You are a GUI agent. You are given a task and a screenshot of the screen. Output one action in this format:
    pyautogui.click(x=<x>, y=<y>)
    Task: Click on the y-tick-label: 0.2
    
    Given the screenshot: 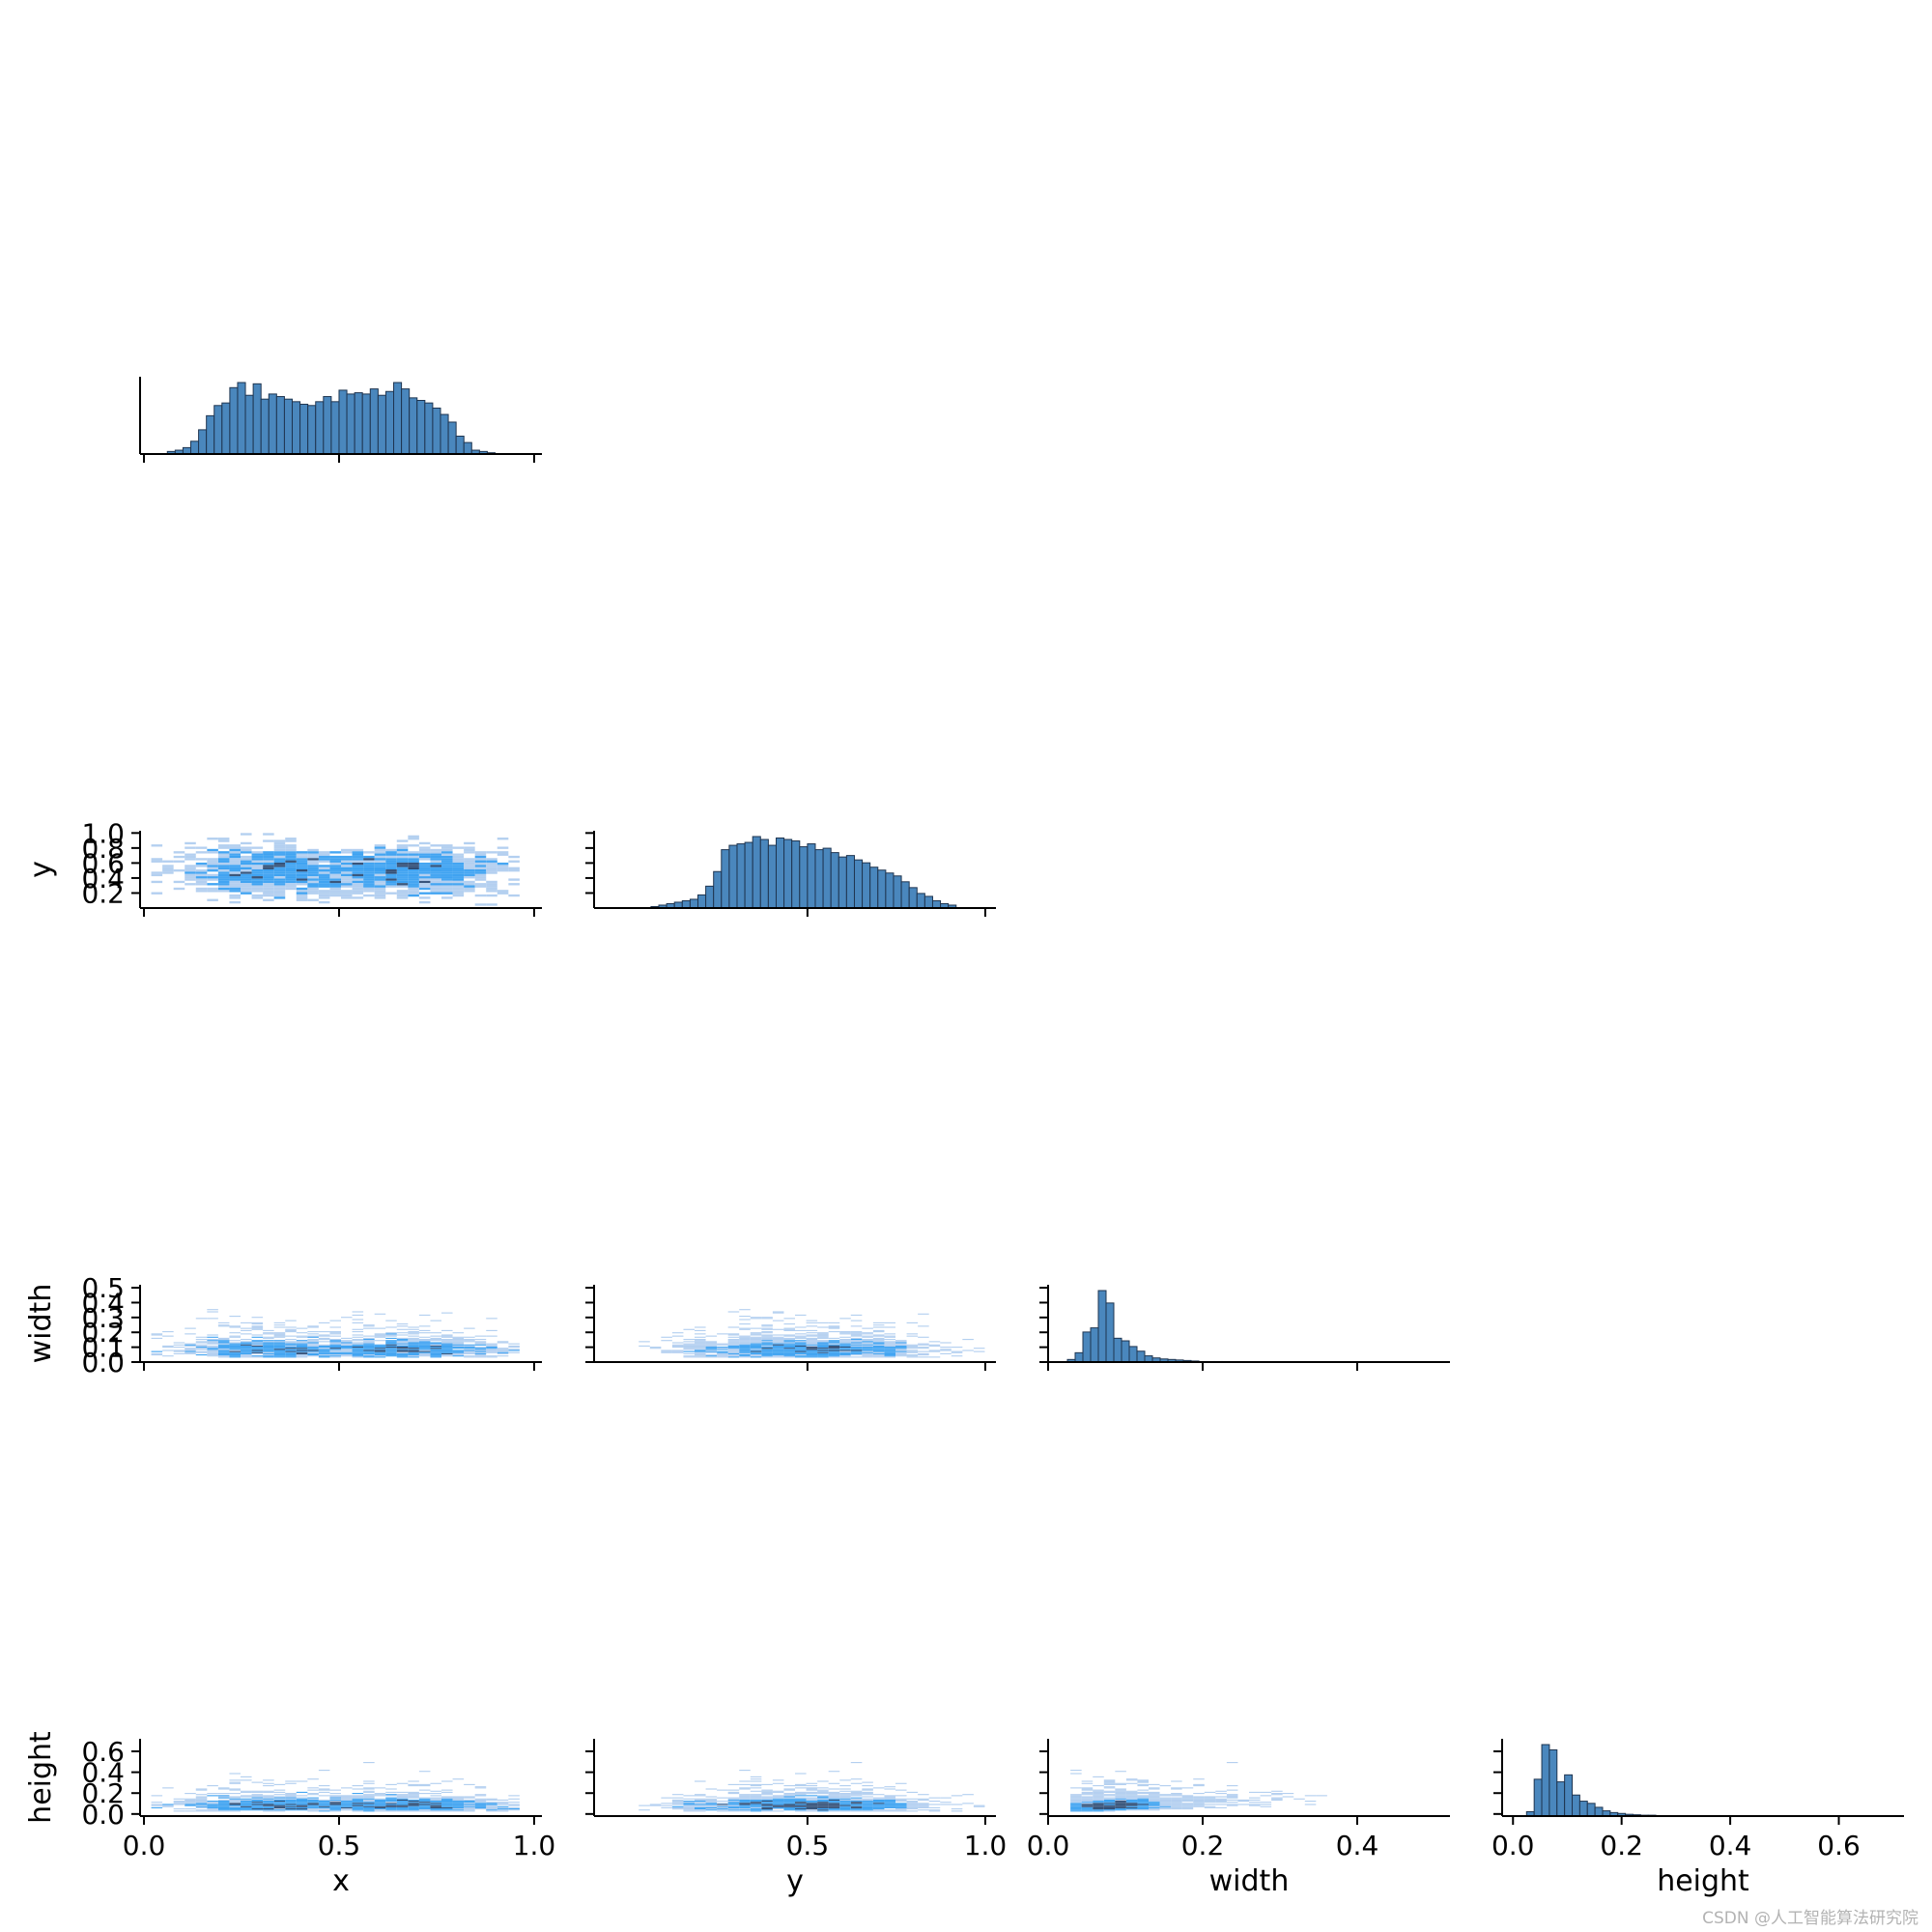 What is the action you would take?
    pyautogui.click(x=103, y=1333)
    